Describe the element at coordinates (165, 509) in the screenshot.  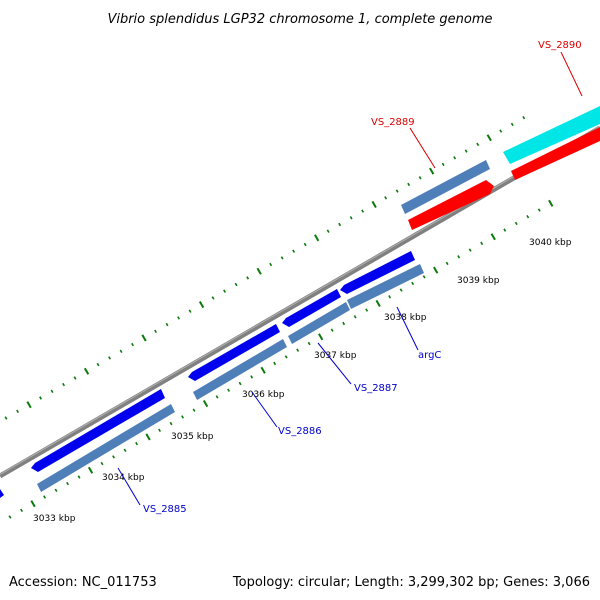
I see `label-vs-2885: VS_2885` at that location.